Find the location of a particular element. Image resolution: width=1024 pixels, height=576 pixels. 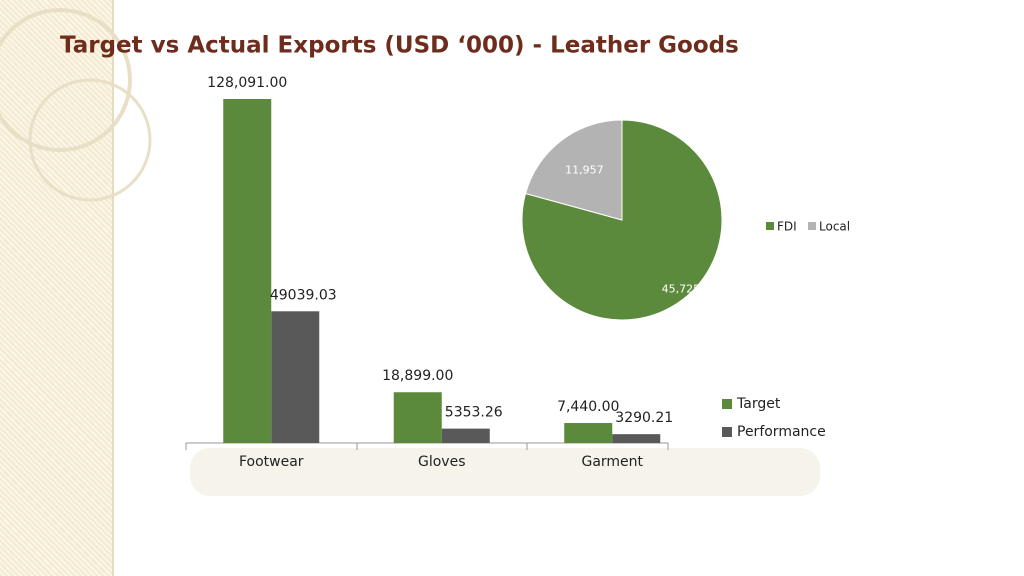

legend-label: Target is located at coordinates (758, 404).